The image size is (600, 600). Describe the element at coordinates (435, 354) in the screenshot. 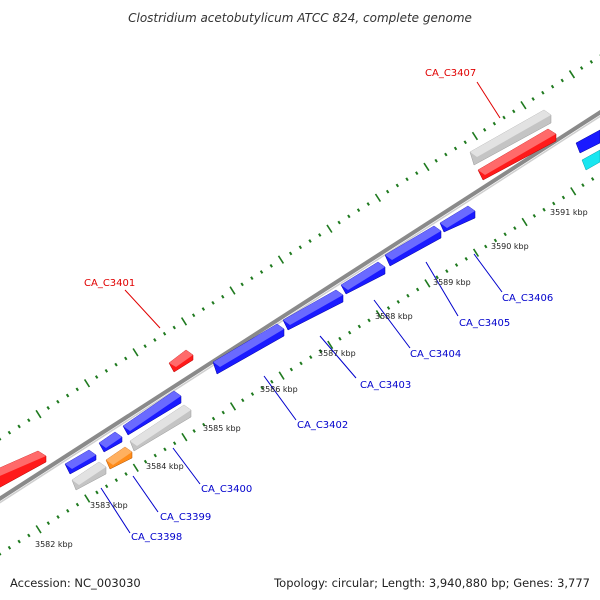

I see `gene-label-CA_C3404: CA_C3404` at that location.